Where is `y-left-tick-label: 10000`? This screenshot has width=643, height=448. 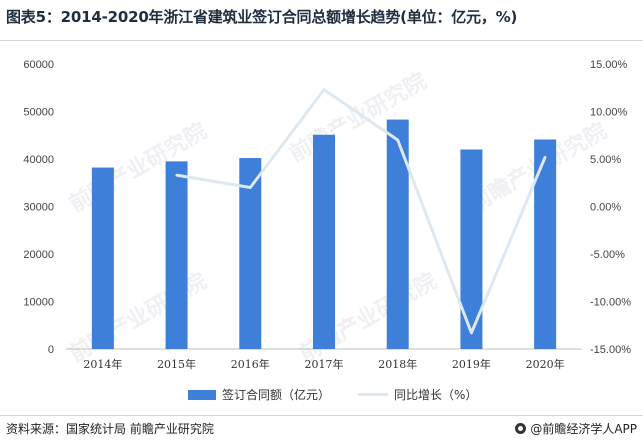
y-left-tick-label: 10000 is located at coordinates (38, 303).